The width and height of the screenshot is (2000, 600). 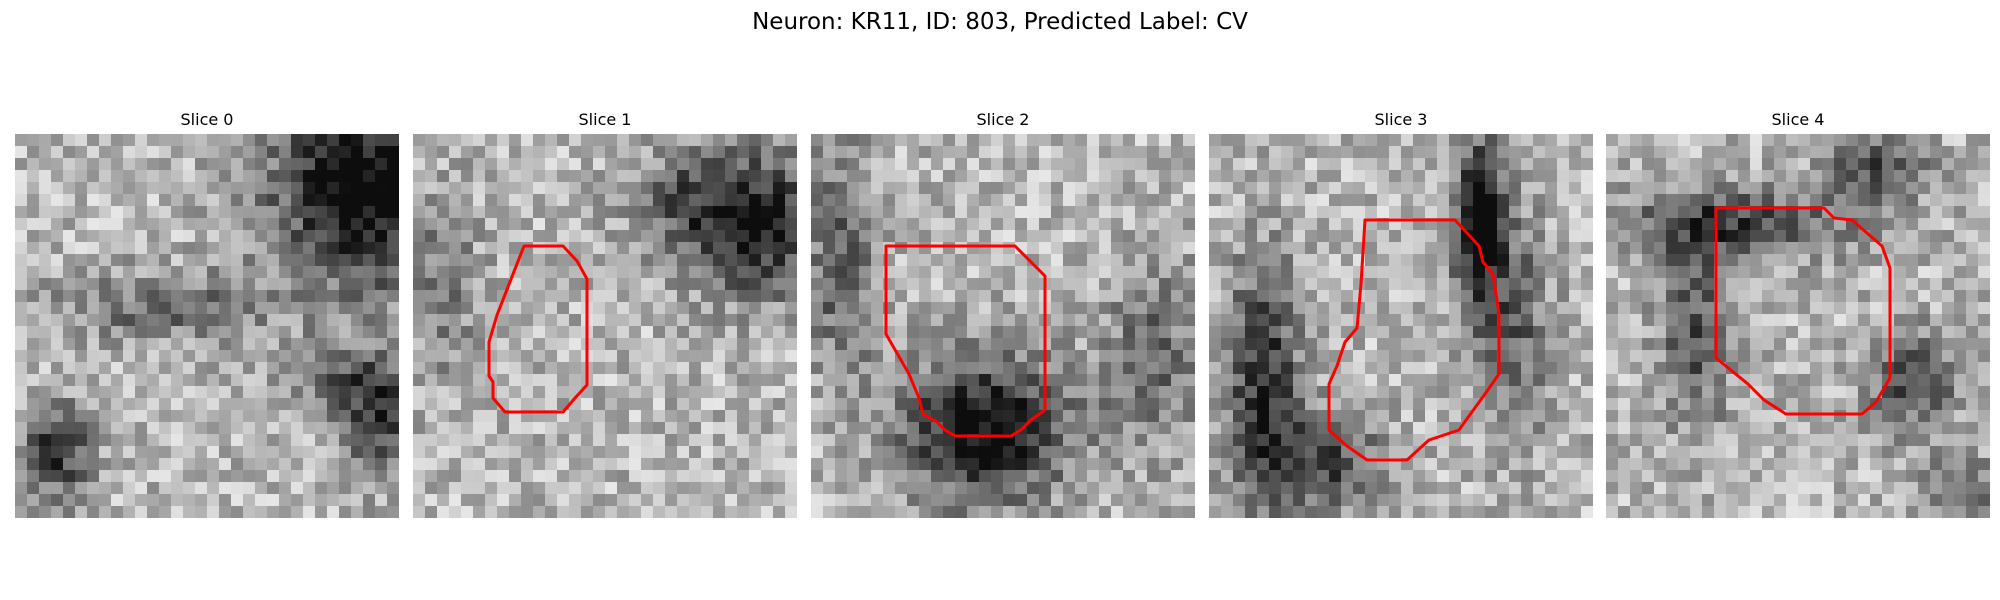 What do you see at coordinates (605, 119) in the screenshot?
I see `slice-title: Slice 1` at bounding box center [605, 119].